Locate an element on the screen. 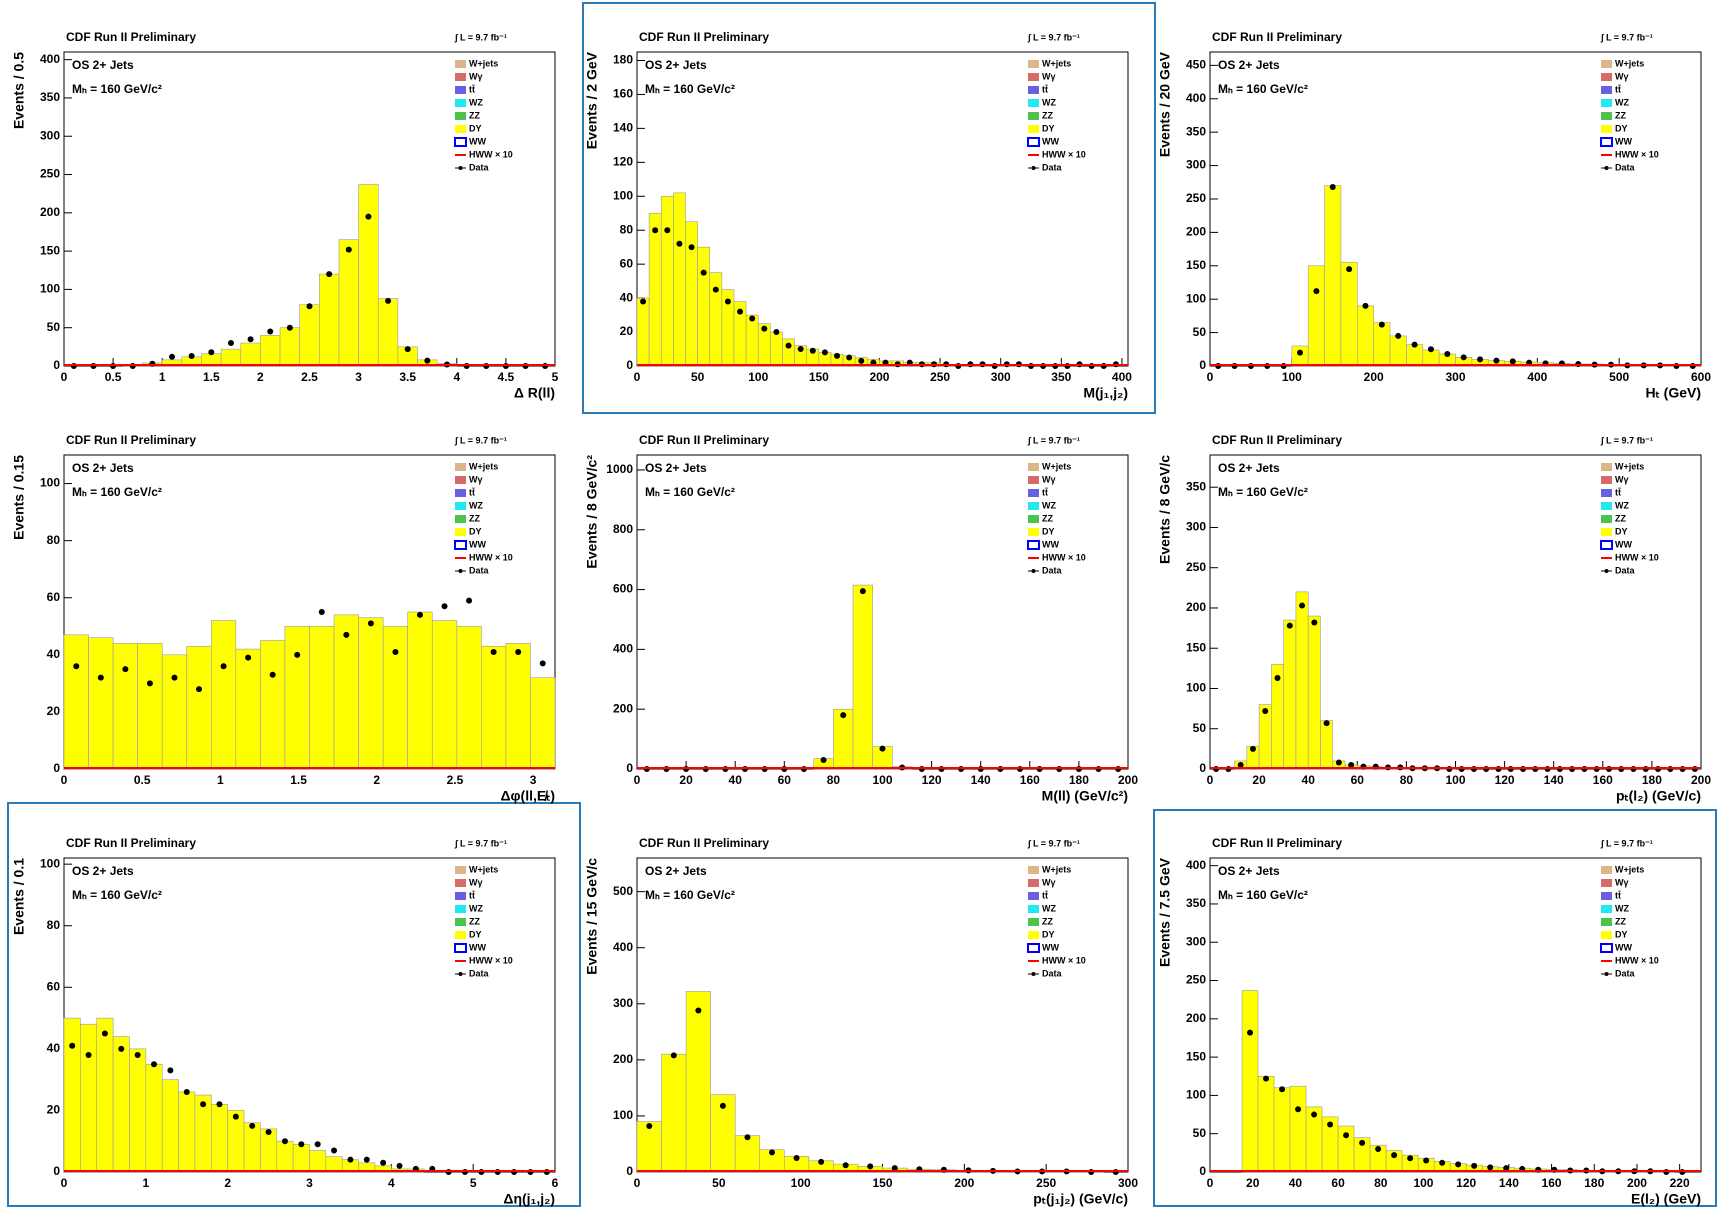  y-tick-label: 50 is located at coordinates (1200, 1133).